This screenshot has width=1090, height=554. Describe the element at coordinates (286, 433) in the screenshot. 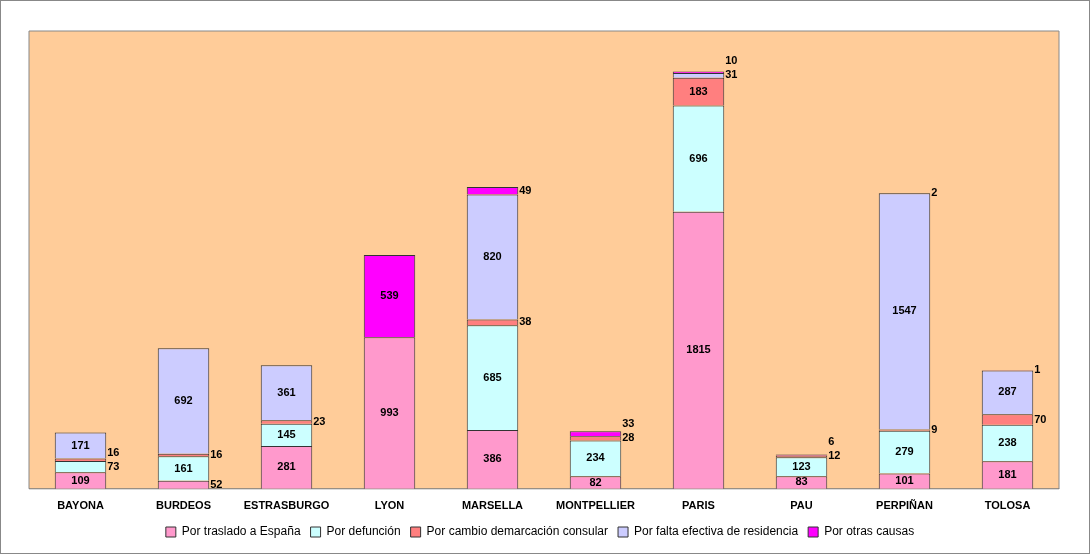

I see `data-label: 145` at that location.